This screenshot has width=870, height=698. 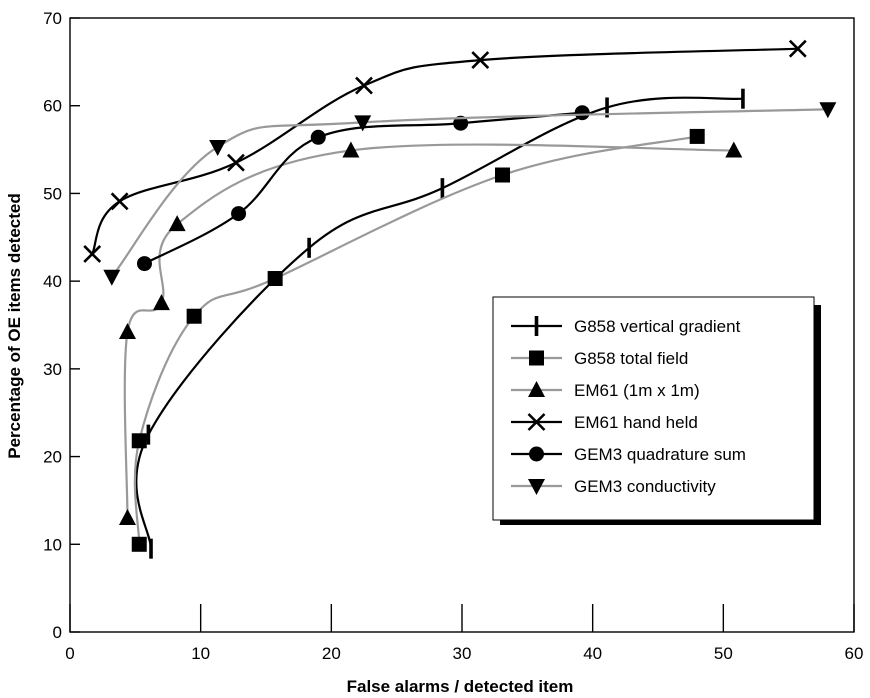 I want to click on x-tick-label: 20, so click(x=331, y=653).